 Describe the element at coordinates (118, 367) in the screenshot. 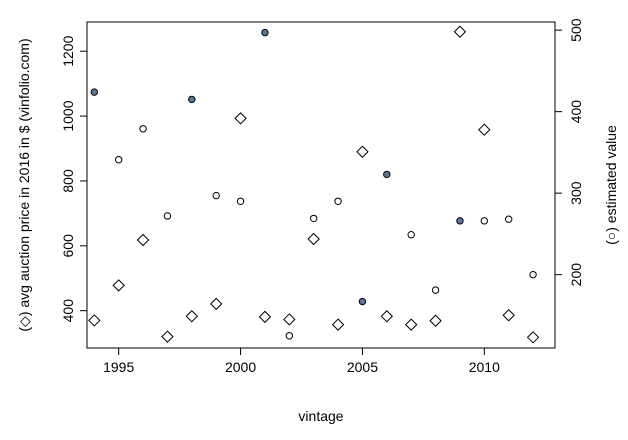

I see `x-tick-label: 1995` at that location.